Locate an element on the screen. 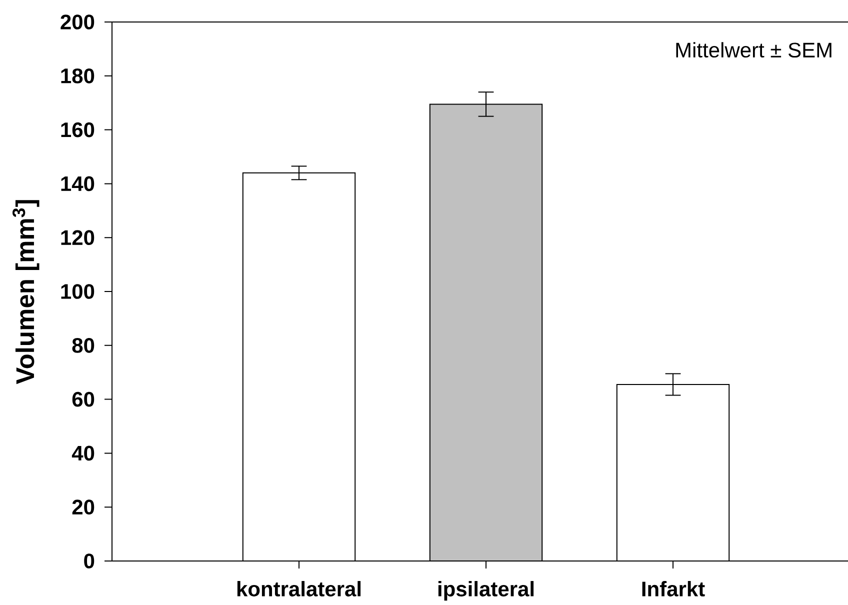 This screenshot has width=848, height=605. x-tick-label: ipsilateral is located at coordinates (486, 591).